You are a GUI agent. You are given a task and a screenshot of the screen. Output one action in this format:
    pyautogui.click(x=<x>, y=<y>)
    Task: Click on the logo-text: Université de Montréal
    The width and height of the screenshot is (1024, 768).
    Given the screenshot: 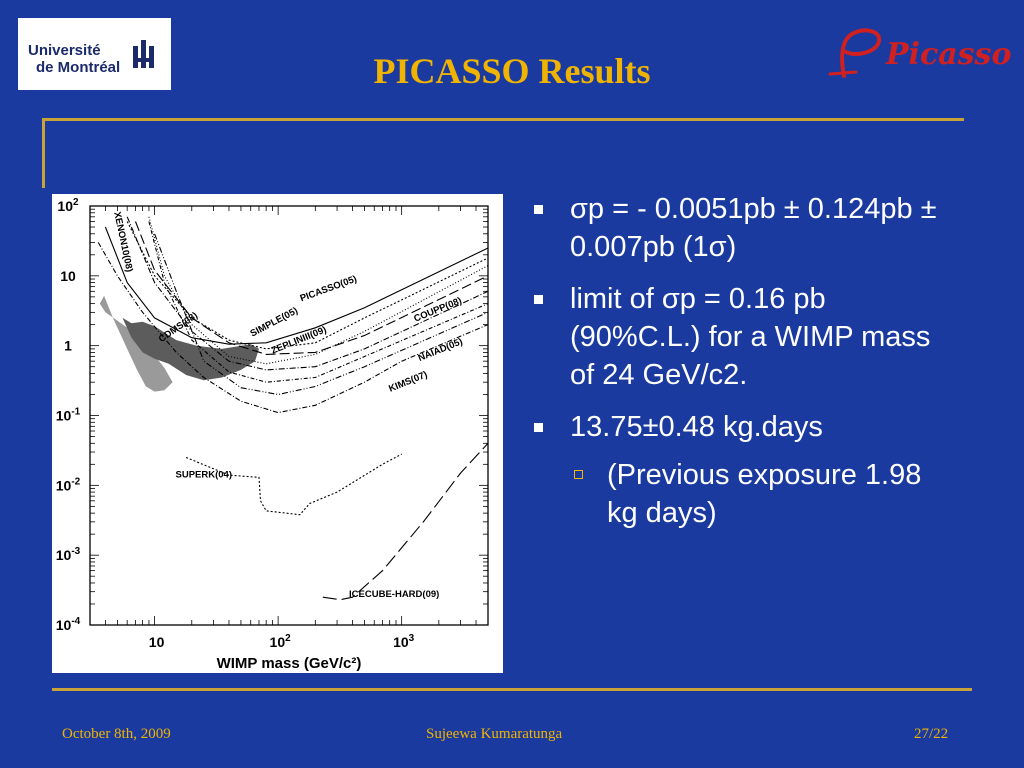 What is the action you would take?
    pyautogui.click(x=74, y=59)
    